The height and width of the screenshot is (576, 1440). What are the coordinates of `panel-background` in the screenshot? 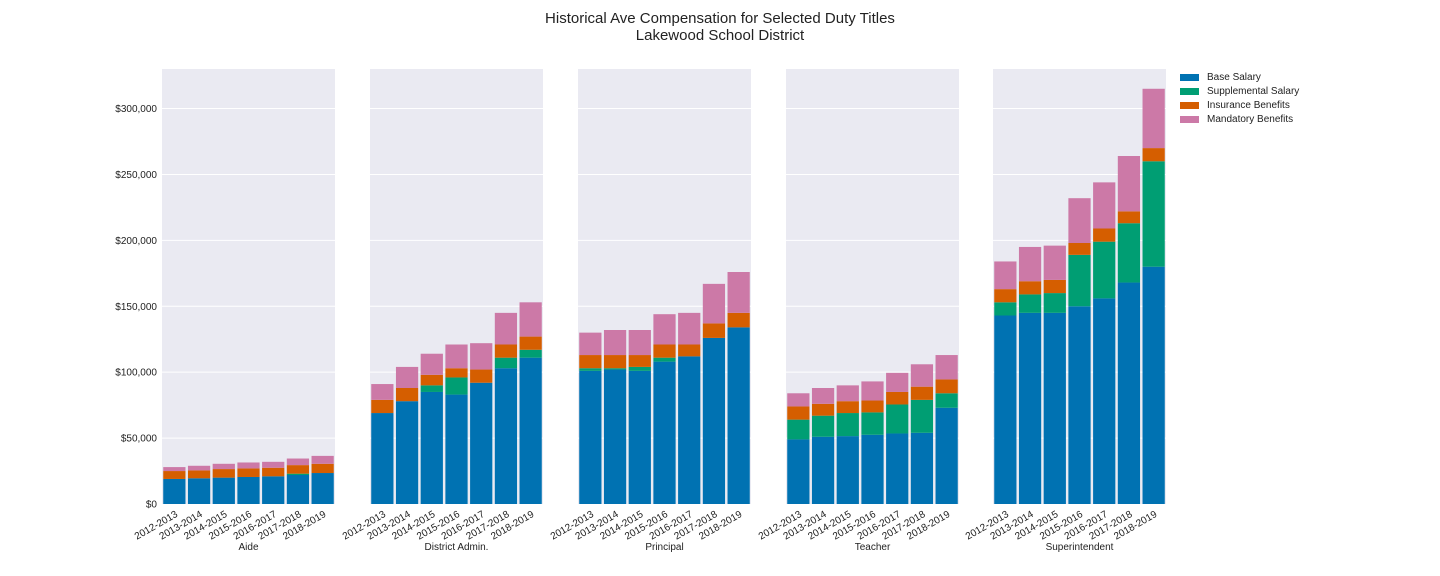 It's located at (248, 286).